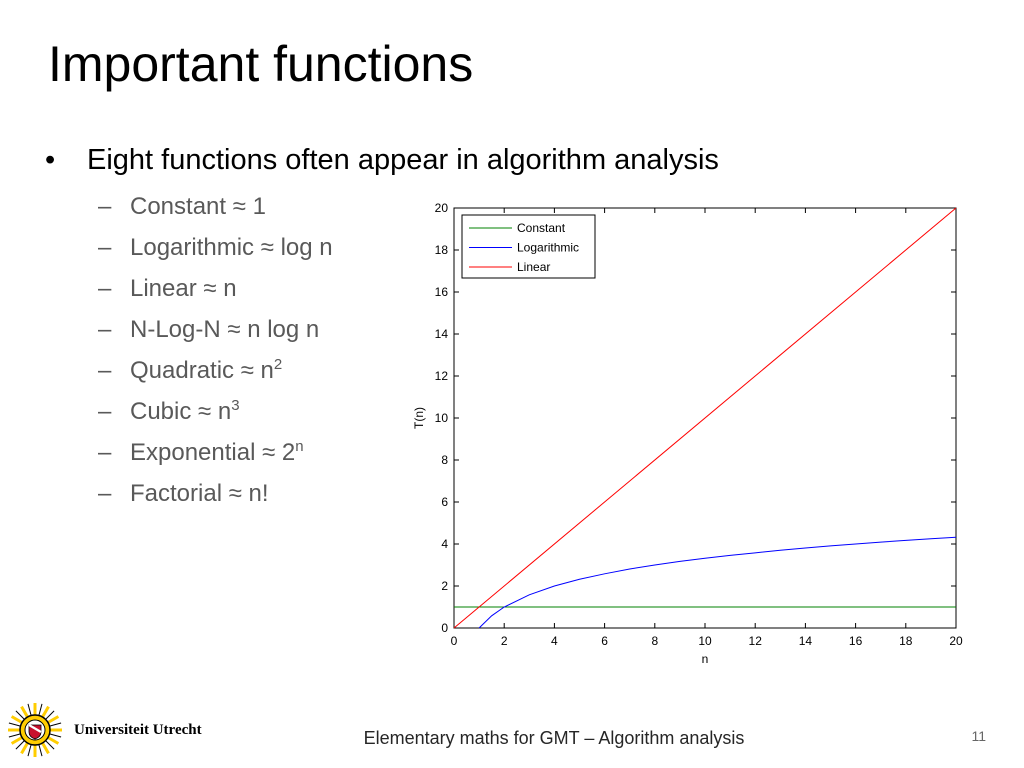 This screenshot has height=768, width=1024. I want to click on x-tick-label: 8, so click(654, 641).